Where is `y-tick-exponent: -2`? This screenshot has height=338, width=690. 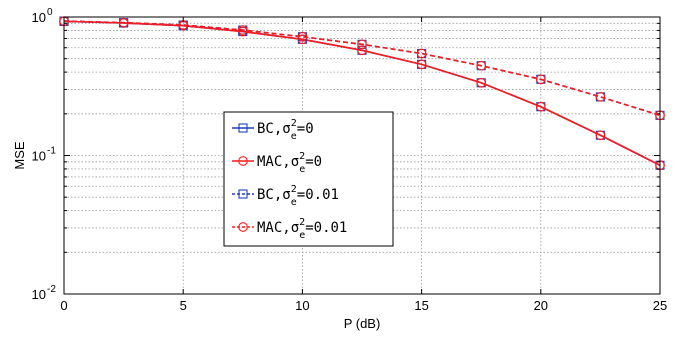
y-tick-exponent: -2 is located at coordinates (51, 289).